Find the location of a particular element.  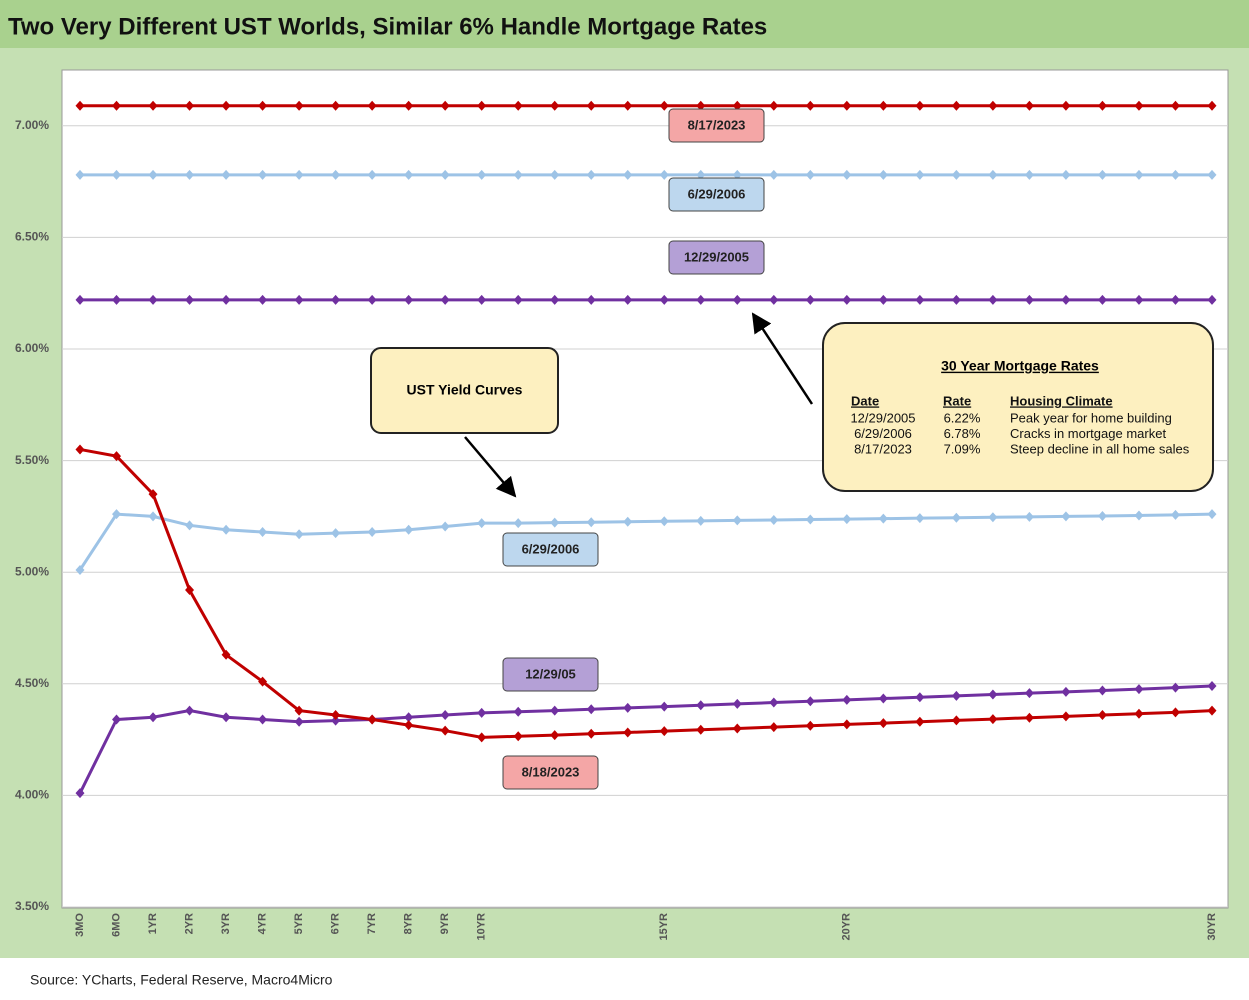

y-tick-label: 5.50% is located at coordinates (32, 460).